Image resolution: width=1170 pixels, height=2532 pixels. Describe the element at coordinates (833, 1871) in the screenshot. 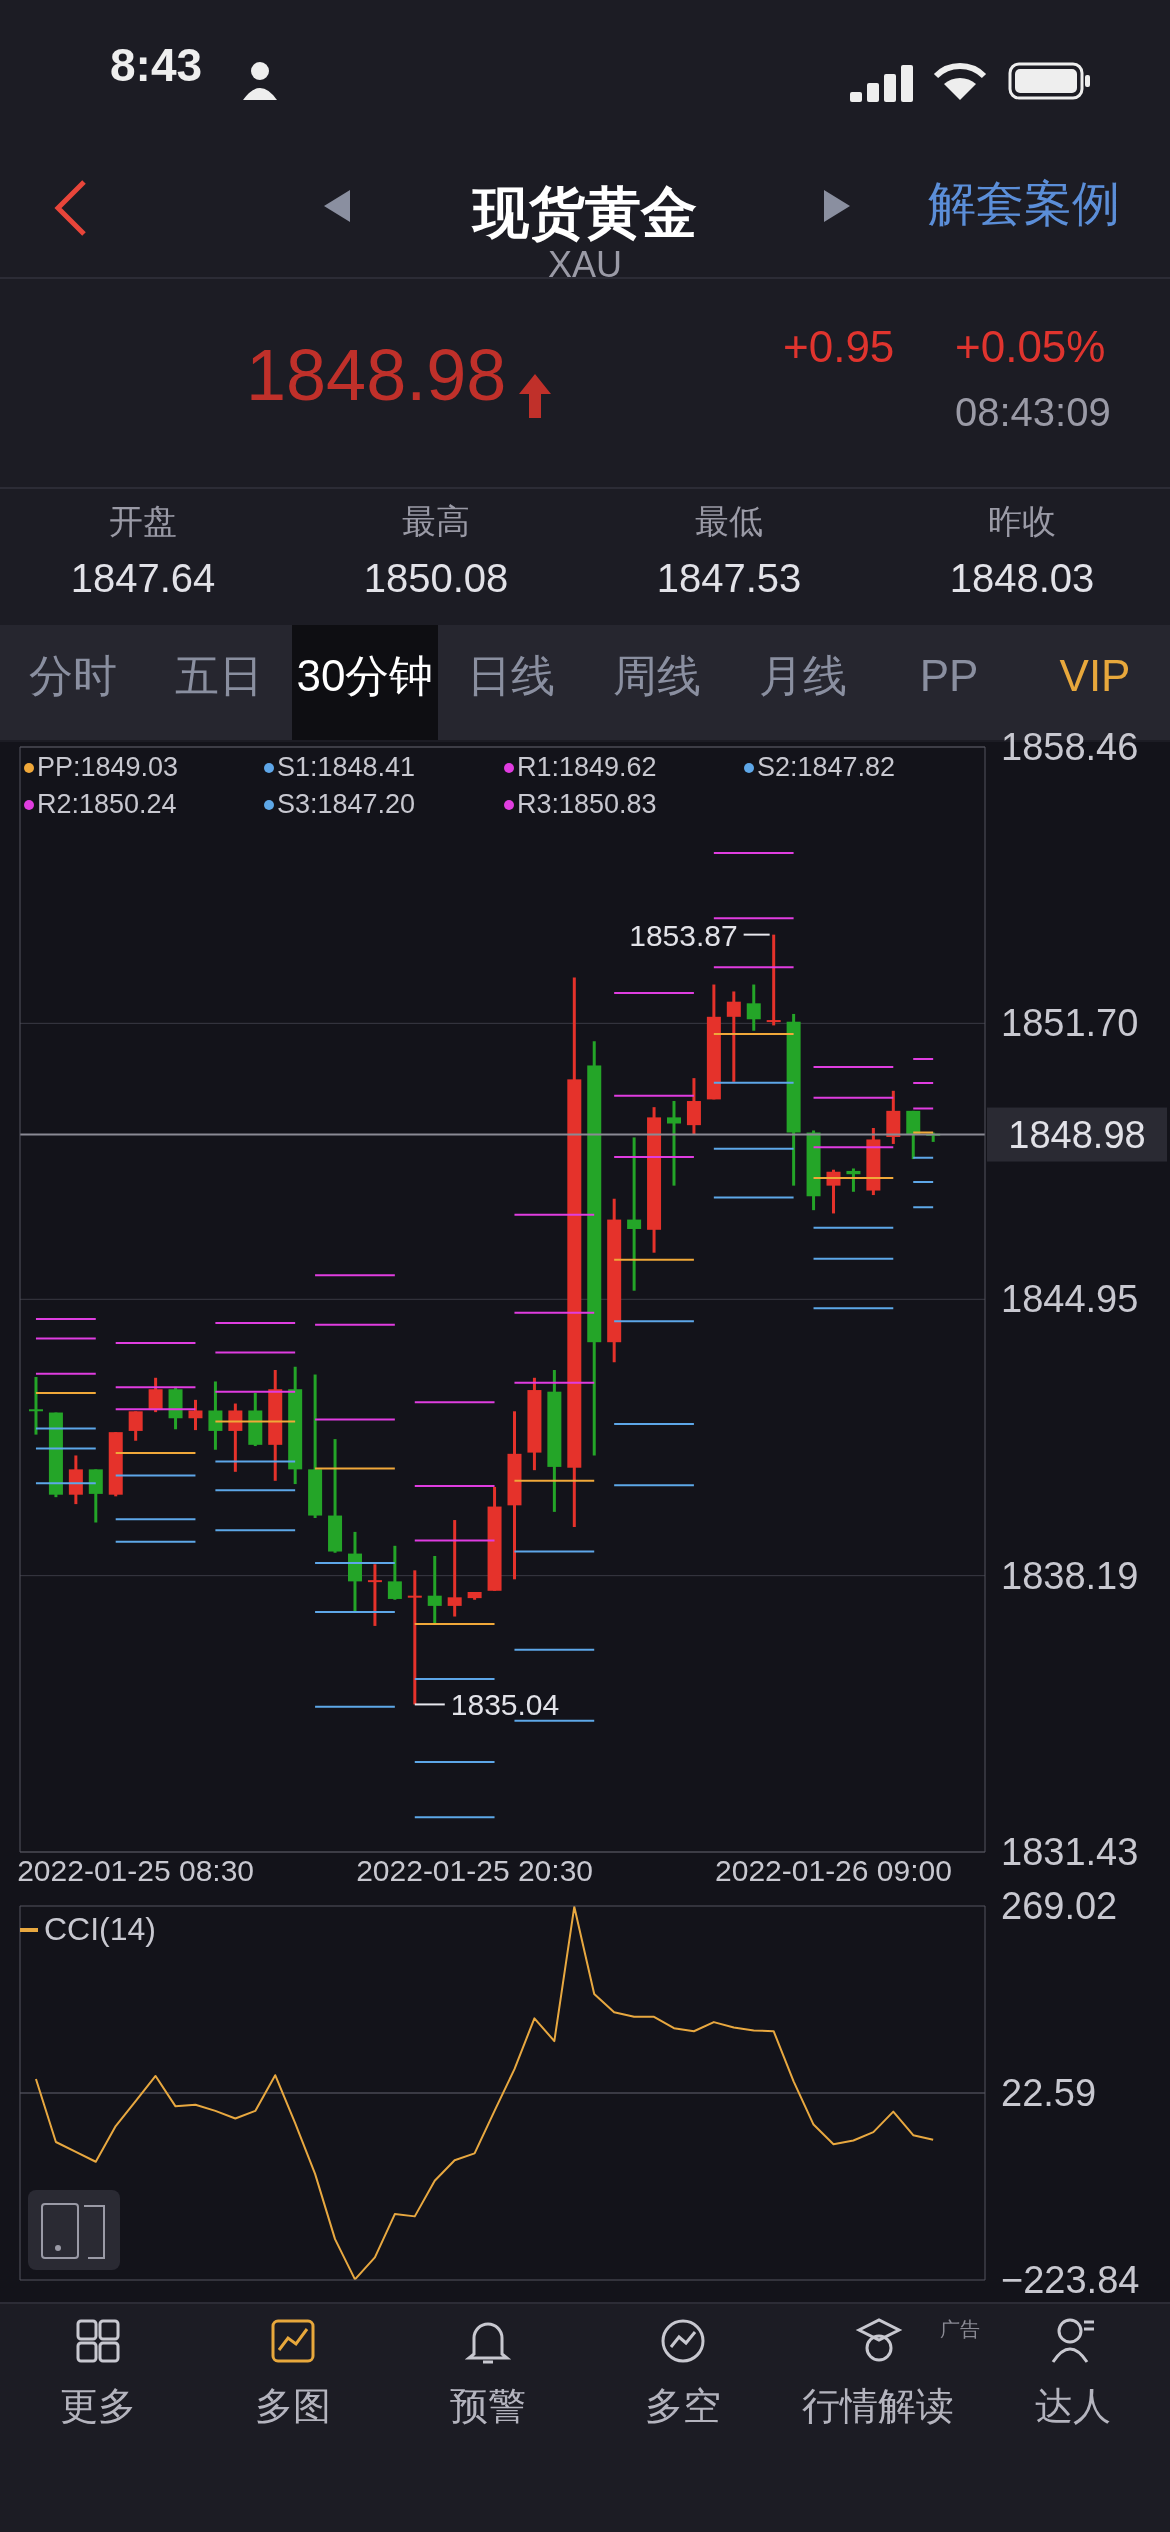

I see `x-tick-label: 2022-01-26 09:00` at that location.